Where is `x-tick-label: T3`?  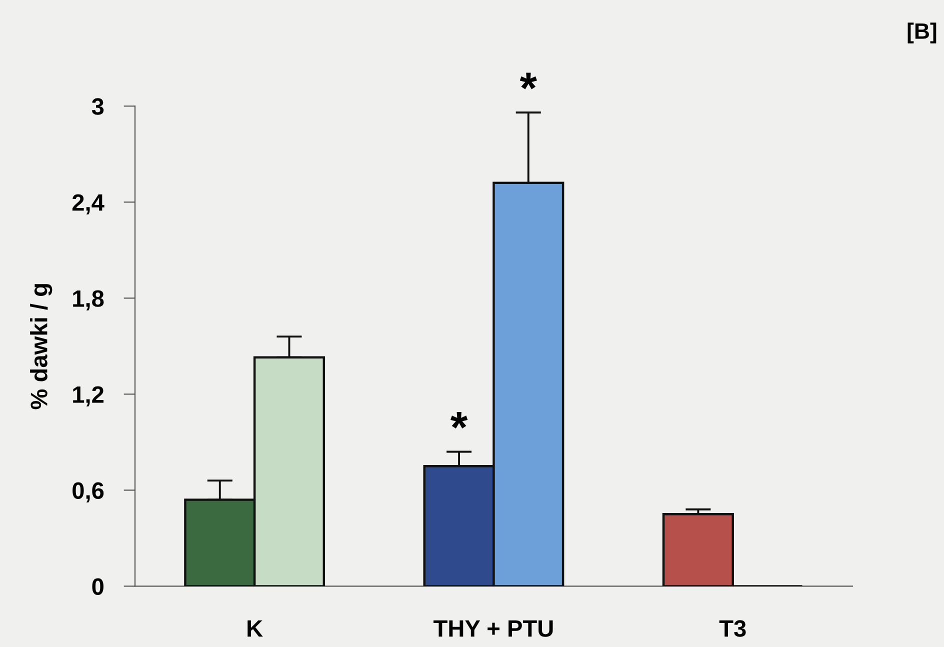 x-tick-label: T3 is located at coordinates (732, 628).